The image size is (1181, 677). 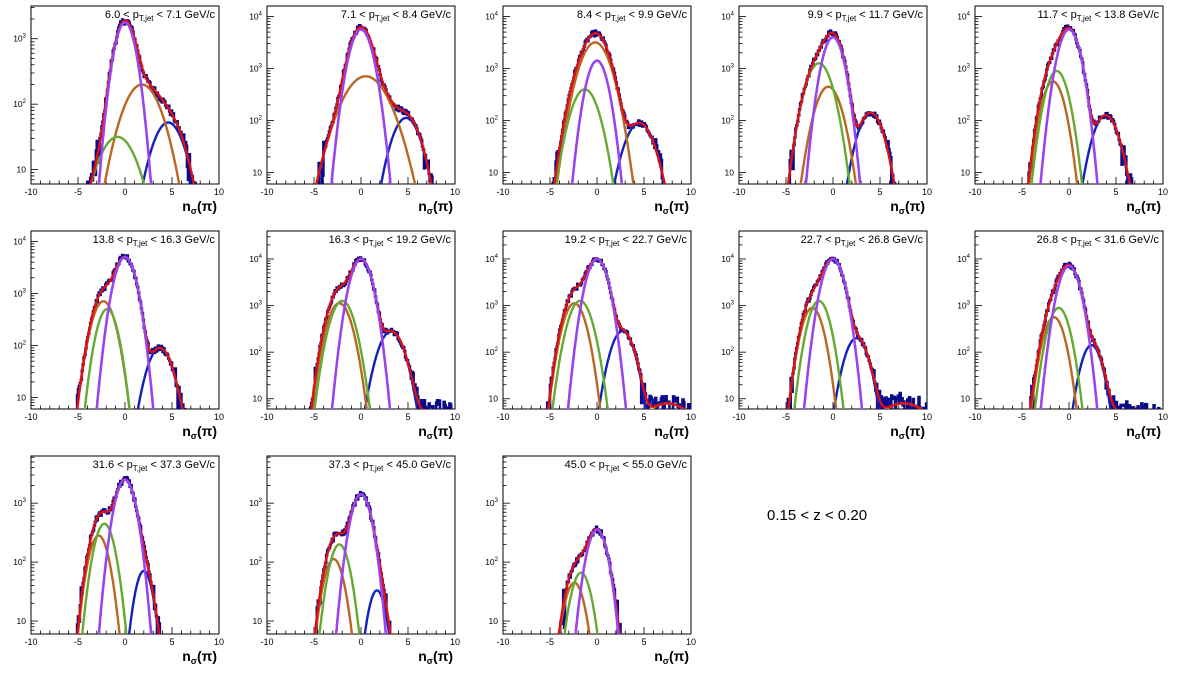 I want to click on plot-frame, so click(x=597, y=545).